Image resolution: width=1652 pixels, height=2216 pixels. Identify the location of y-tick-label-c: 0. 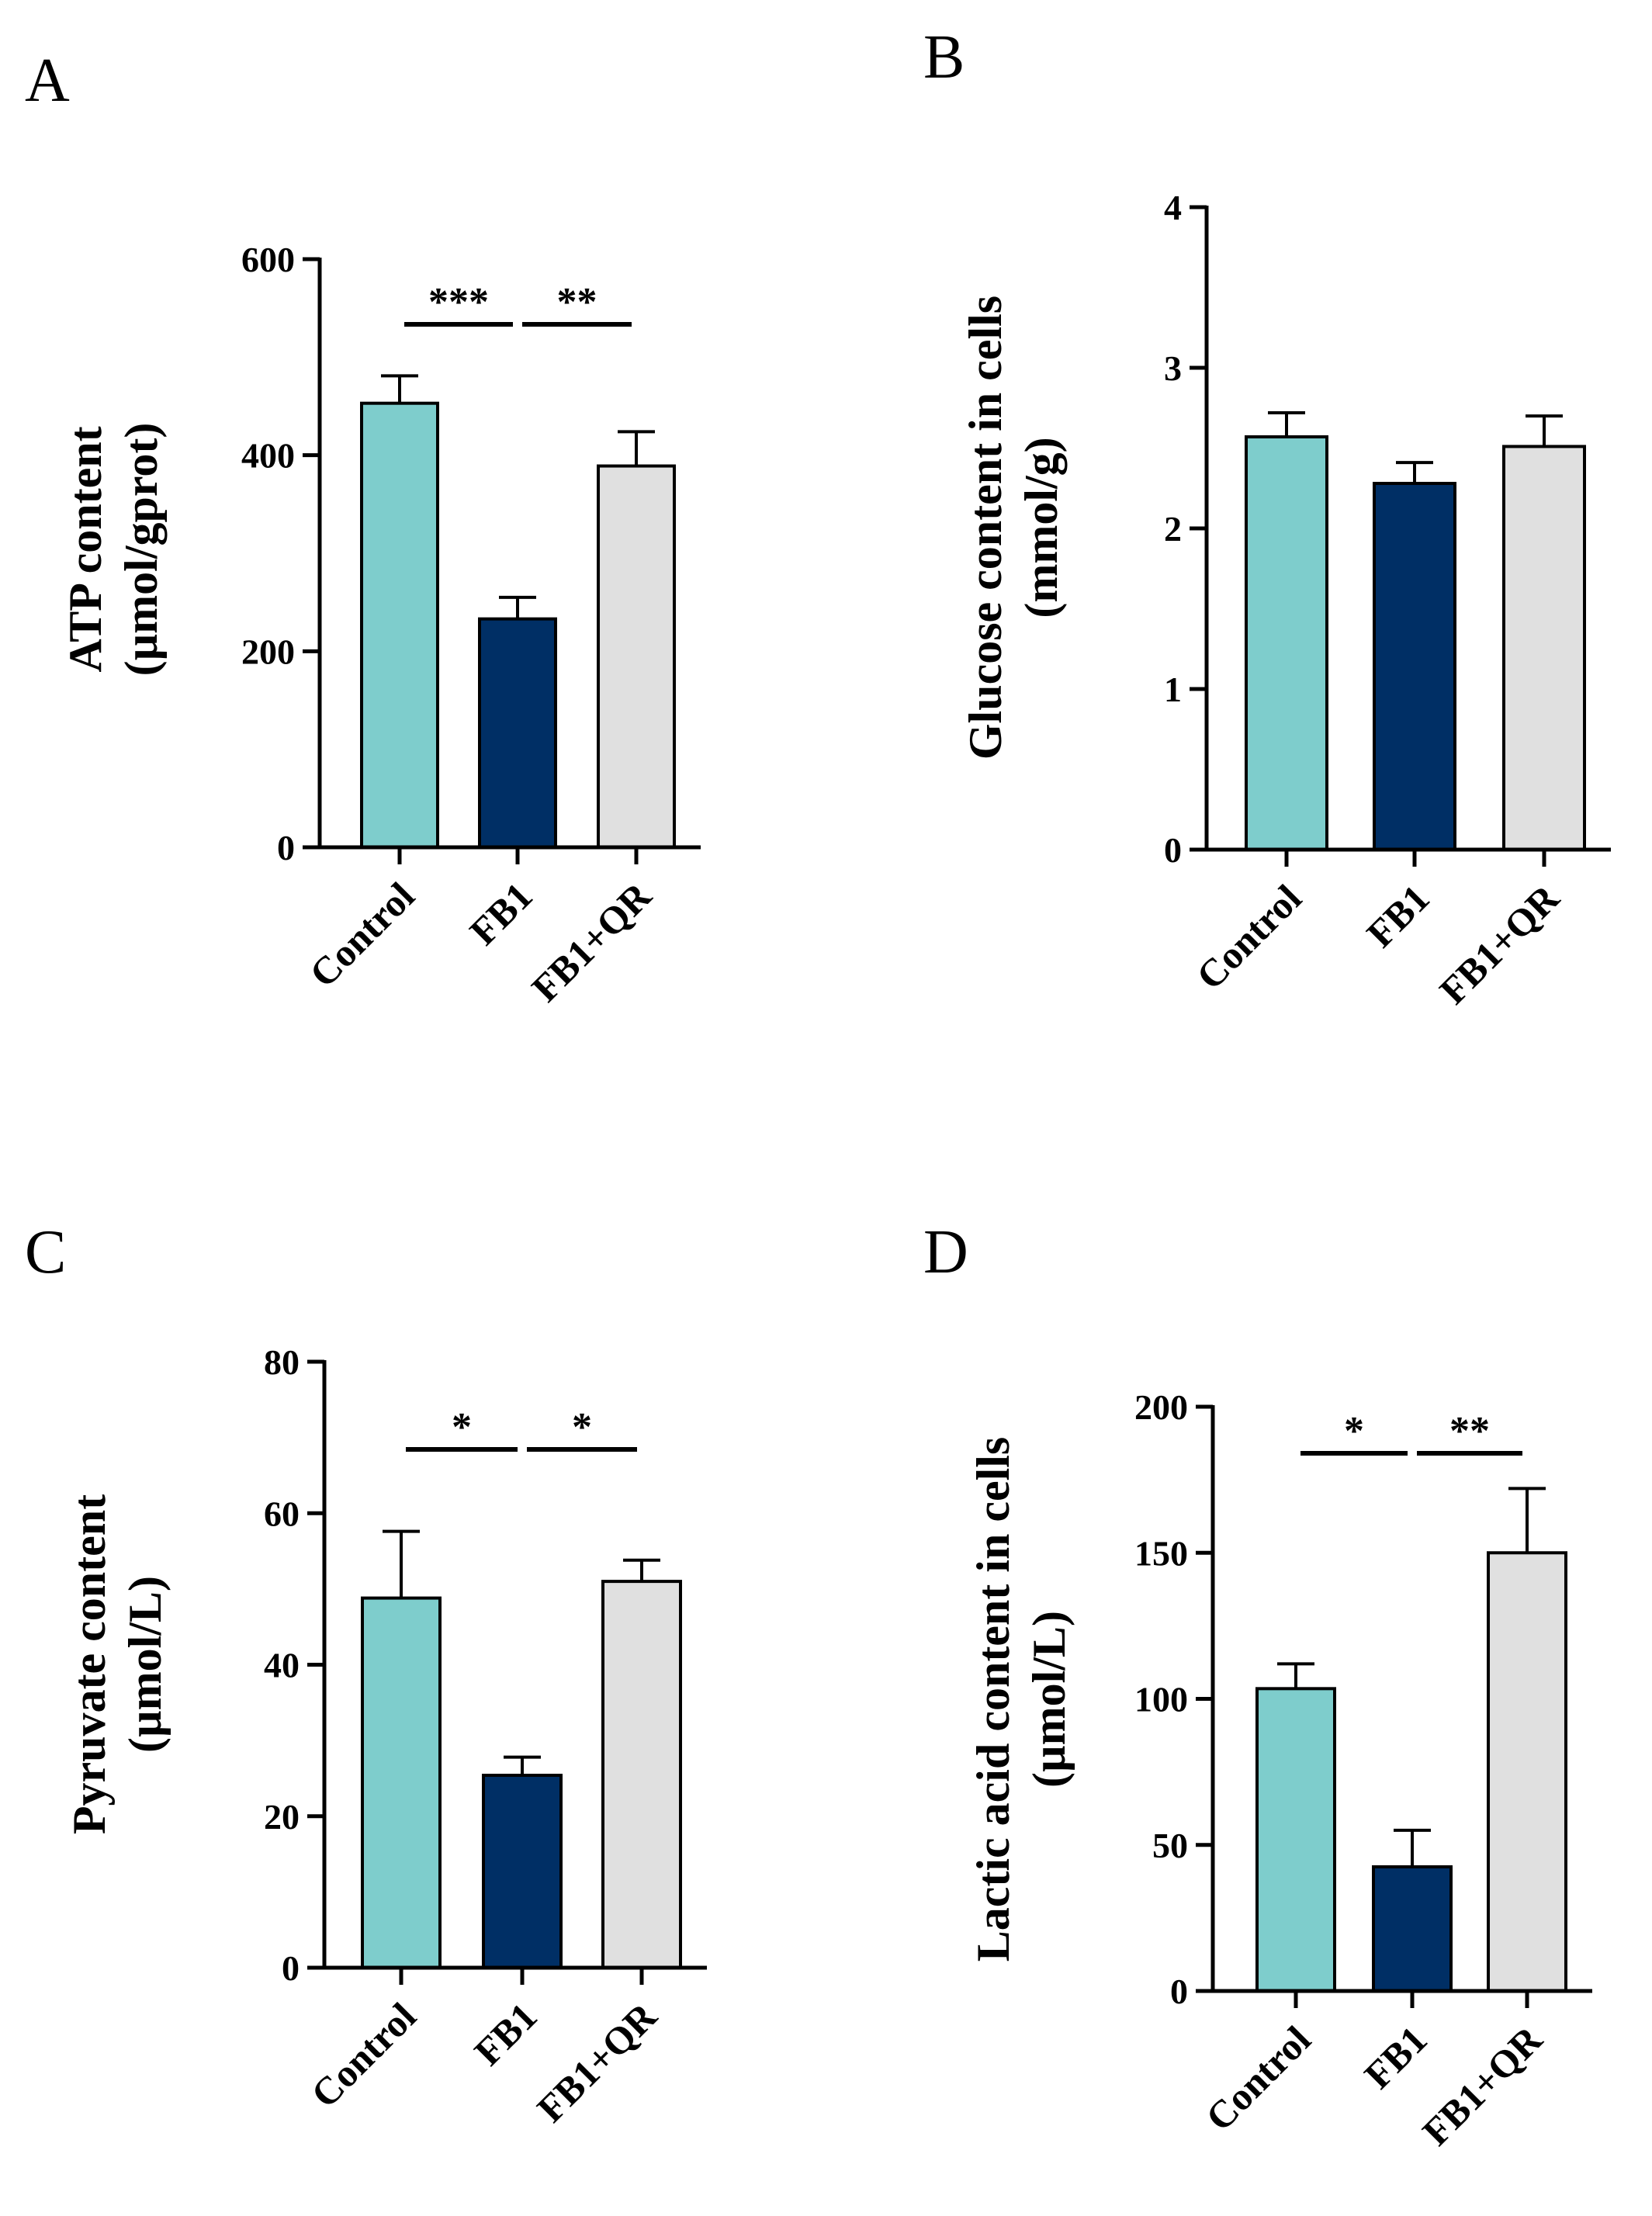
(291, 1968).